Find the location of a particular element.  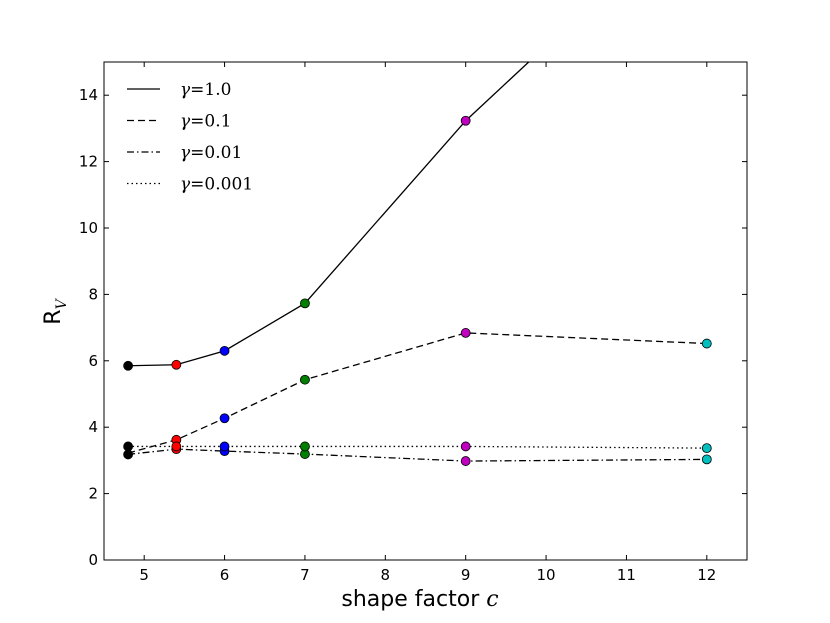

y-tick-label: 12 is located at coordinates (88, 162).